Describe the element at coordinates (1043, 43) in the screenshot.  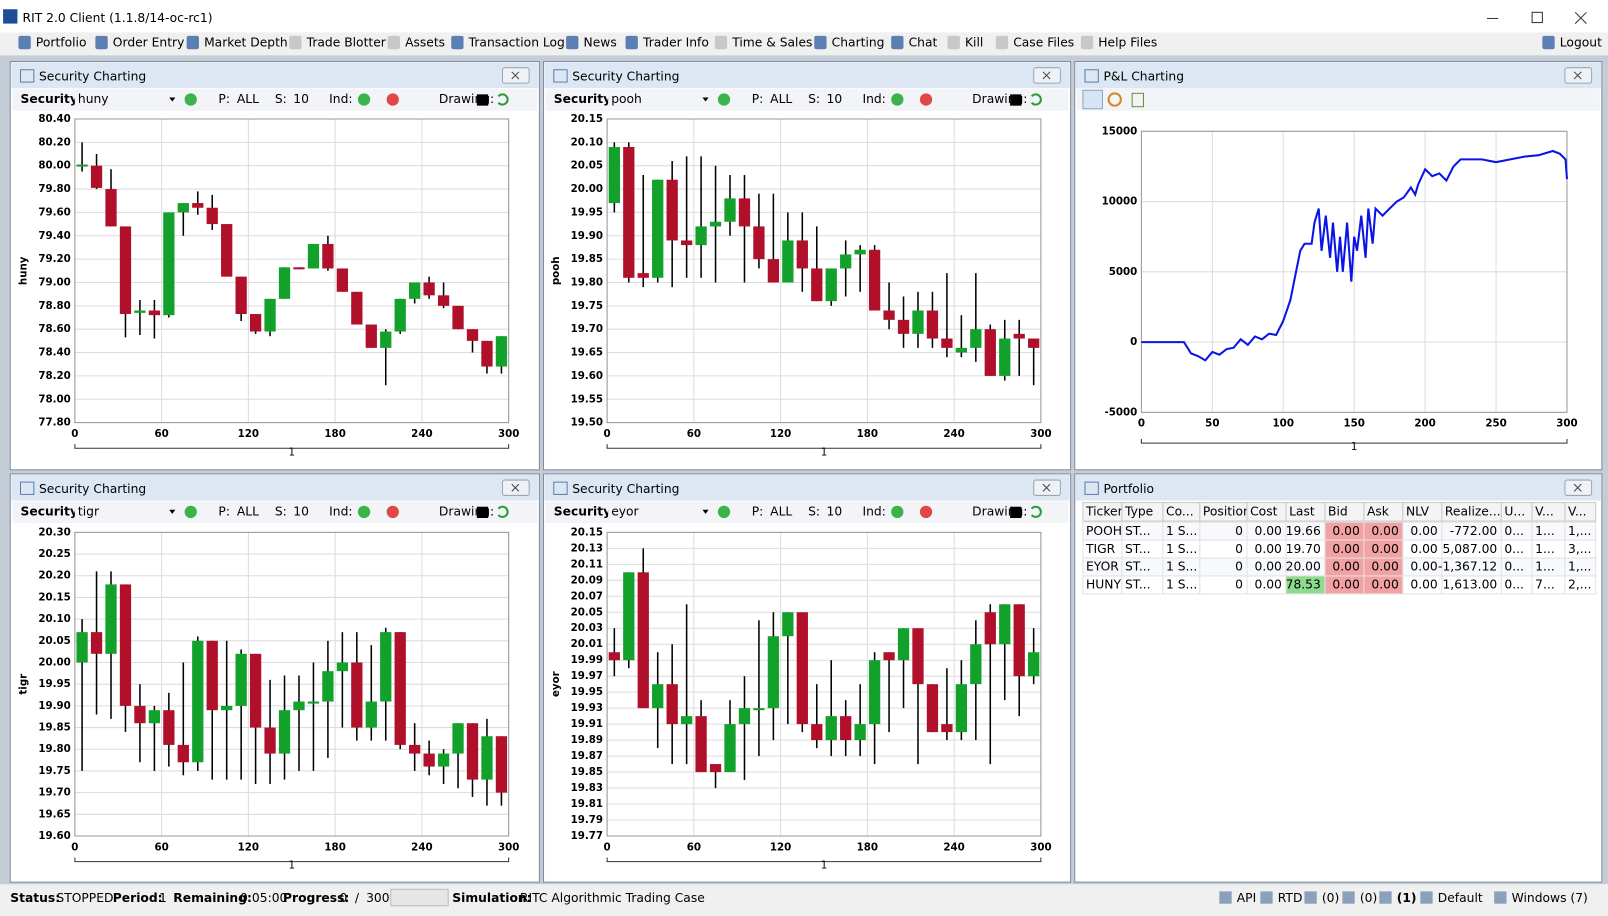
I see `menu-item: Case Files` at that location.